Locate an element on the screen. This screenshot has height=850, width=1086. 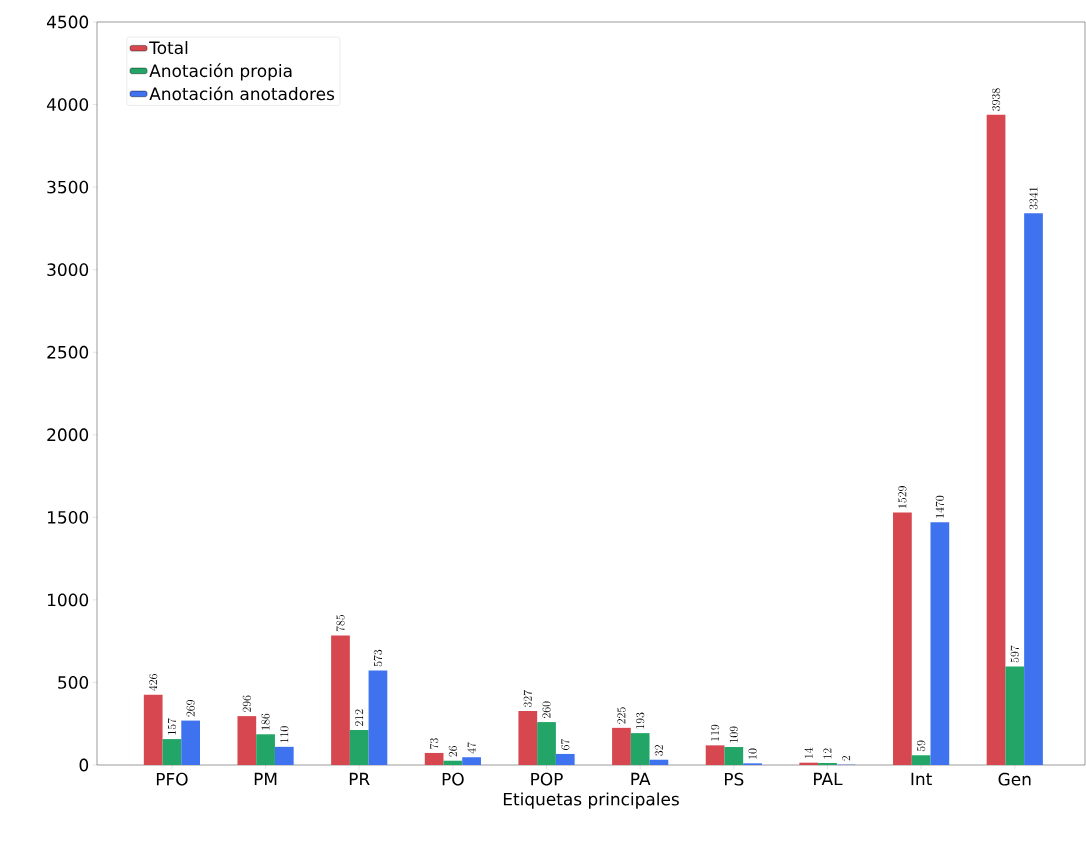
data-label: 260 is located at coordinates (546, 709).